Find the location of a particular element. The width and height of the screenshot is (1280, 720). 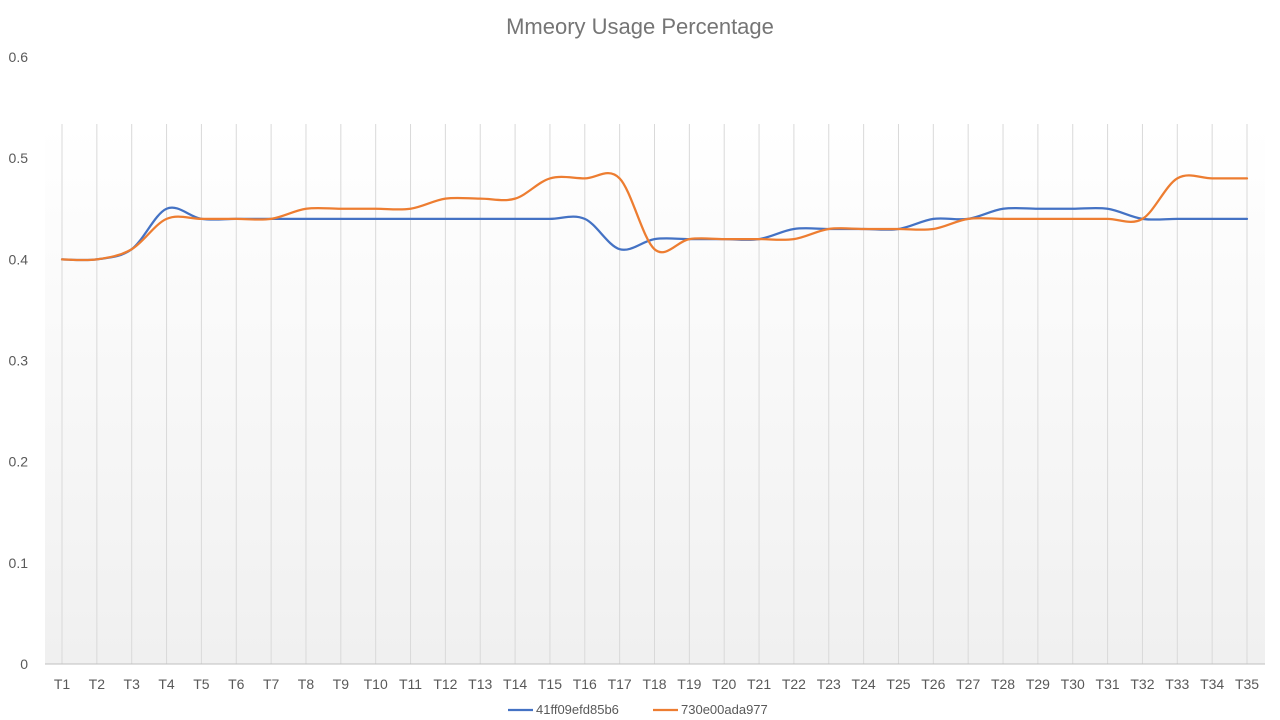

y-tick-label: 0.3 is located at coordinates (19, 361).